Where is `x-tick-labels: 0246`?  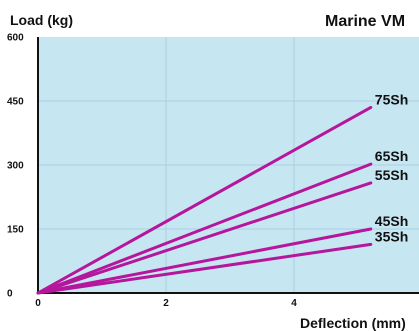
x-tick-labels: 0246 is located at coordinates (166, 303).